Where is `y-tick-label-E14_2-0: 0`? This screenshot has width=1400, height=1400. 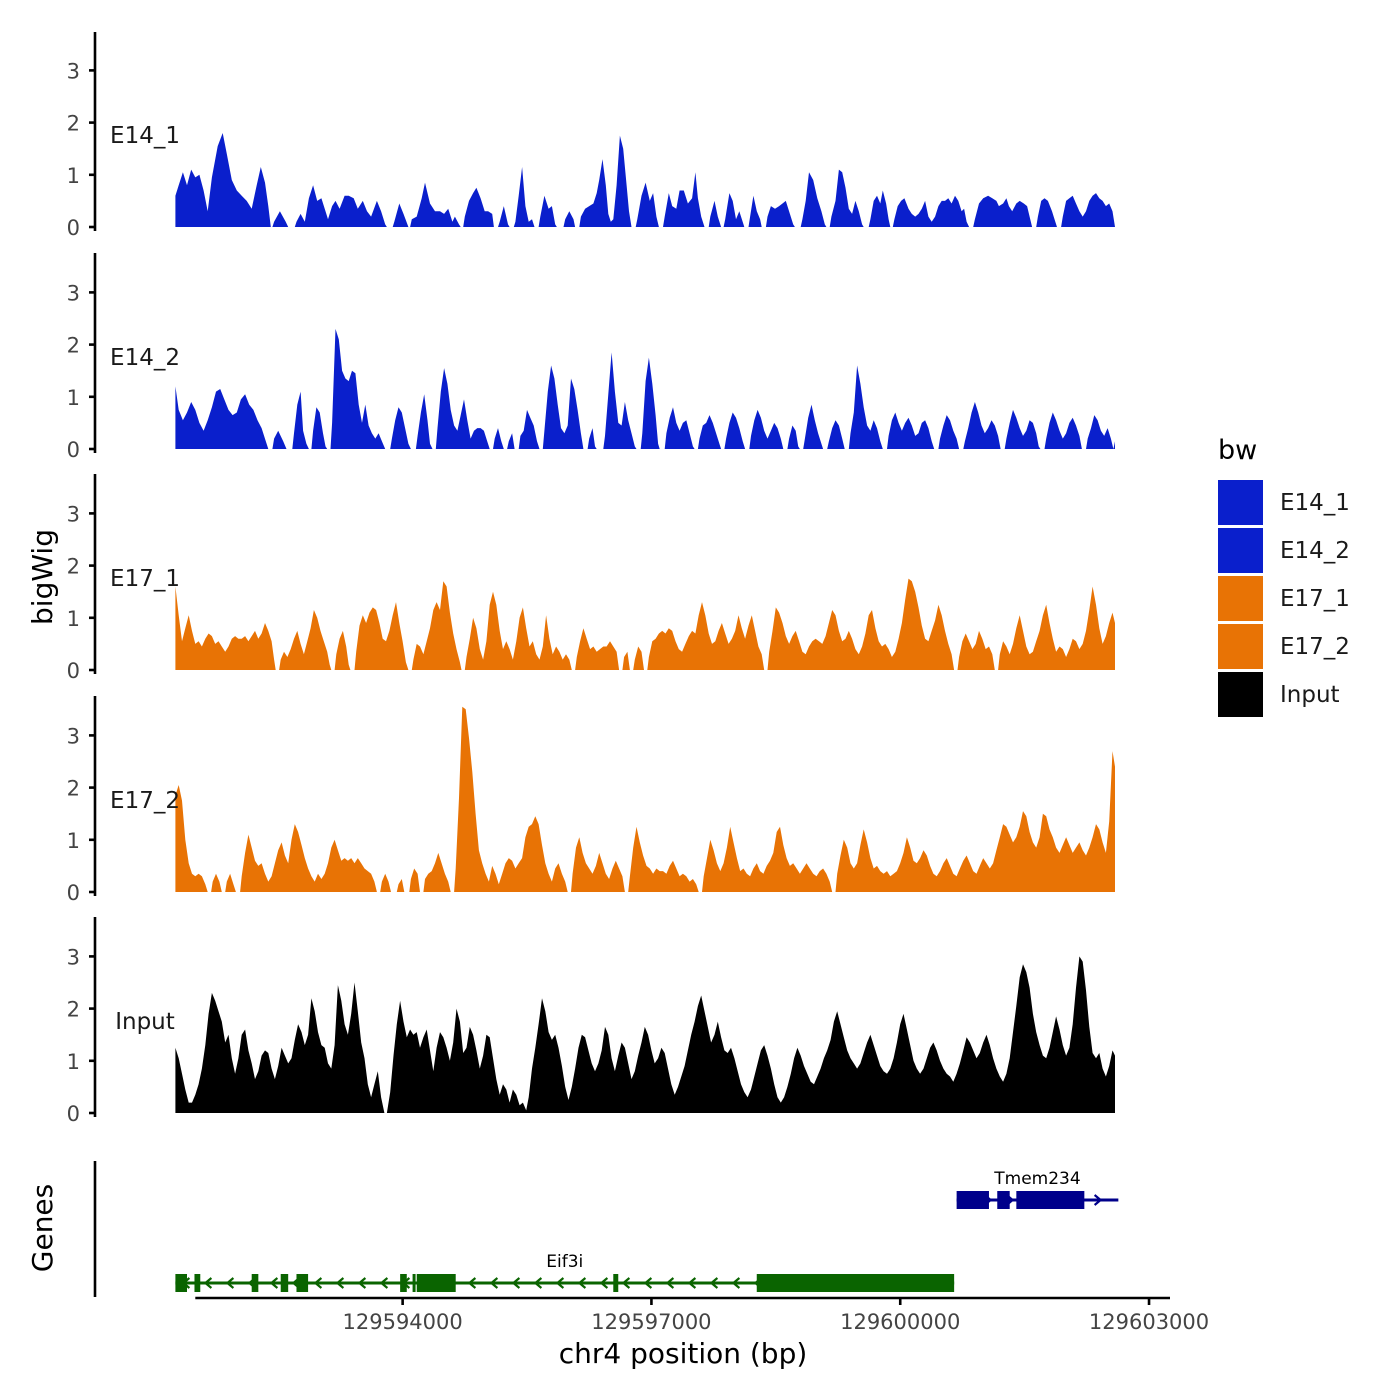 y-tick-label-E14_2-0: 0 is located at coordinates (73, 450).